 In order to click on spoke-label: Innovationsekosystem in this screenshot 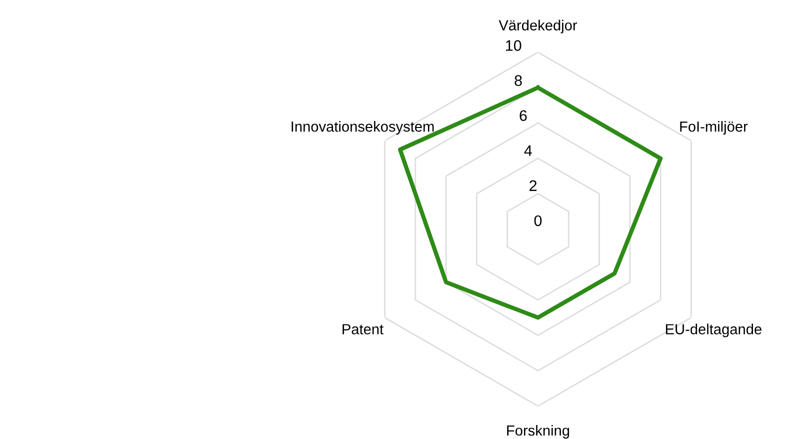, I will do `click(363, 128)`.